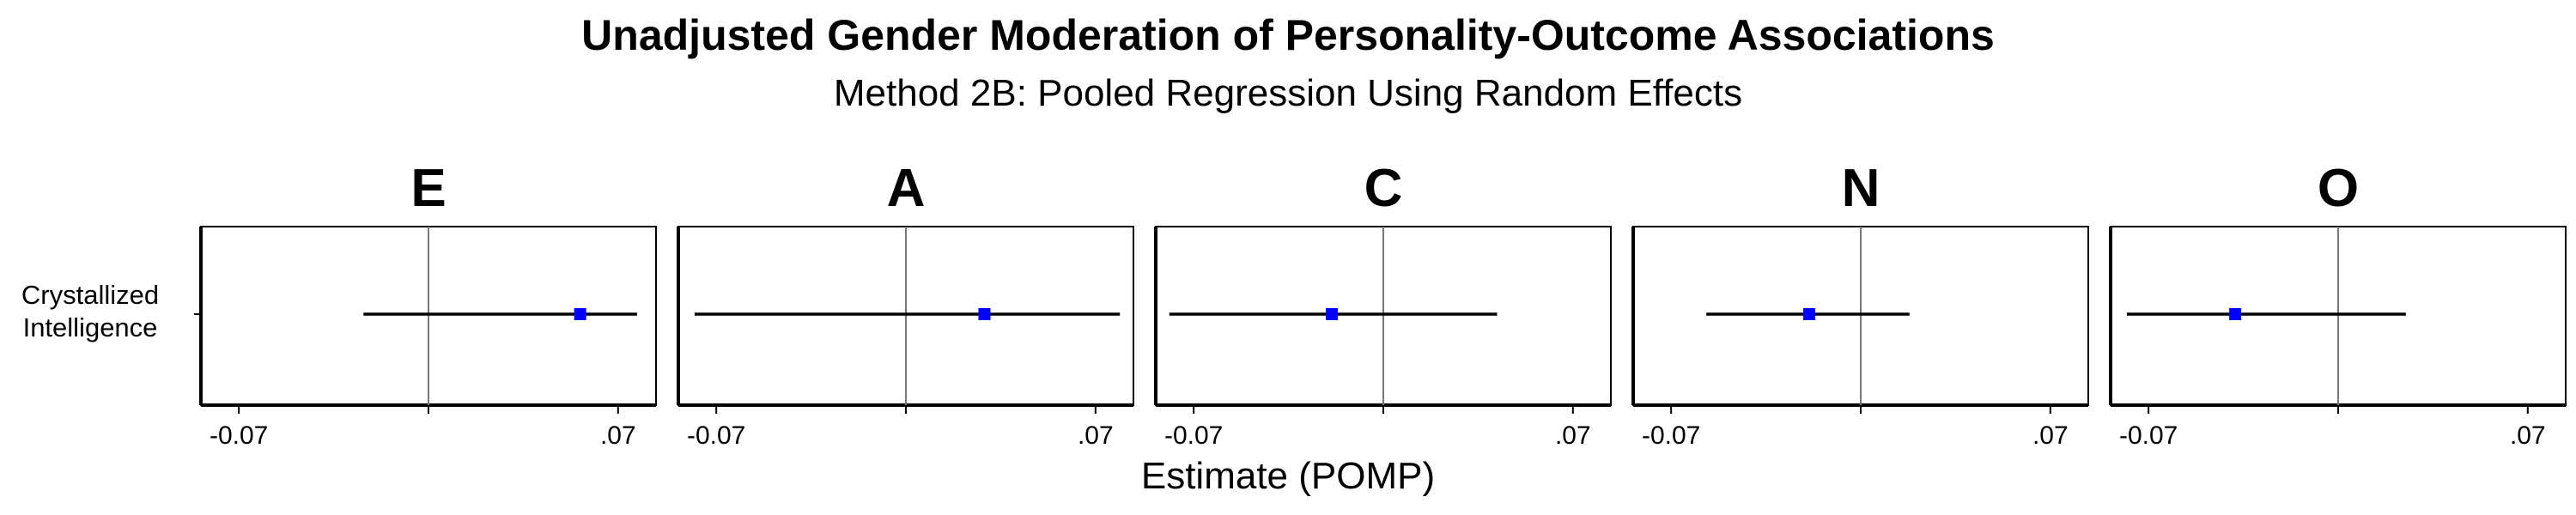 The height and width of the screenshot is (515, 2576). Describe the element at coordinates (2528, 435) in the screenshot. I see `panel-o-x-tick-label: .07` at that location.